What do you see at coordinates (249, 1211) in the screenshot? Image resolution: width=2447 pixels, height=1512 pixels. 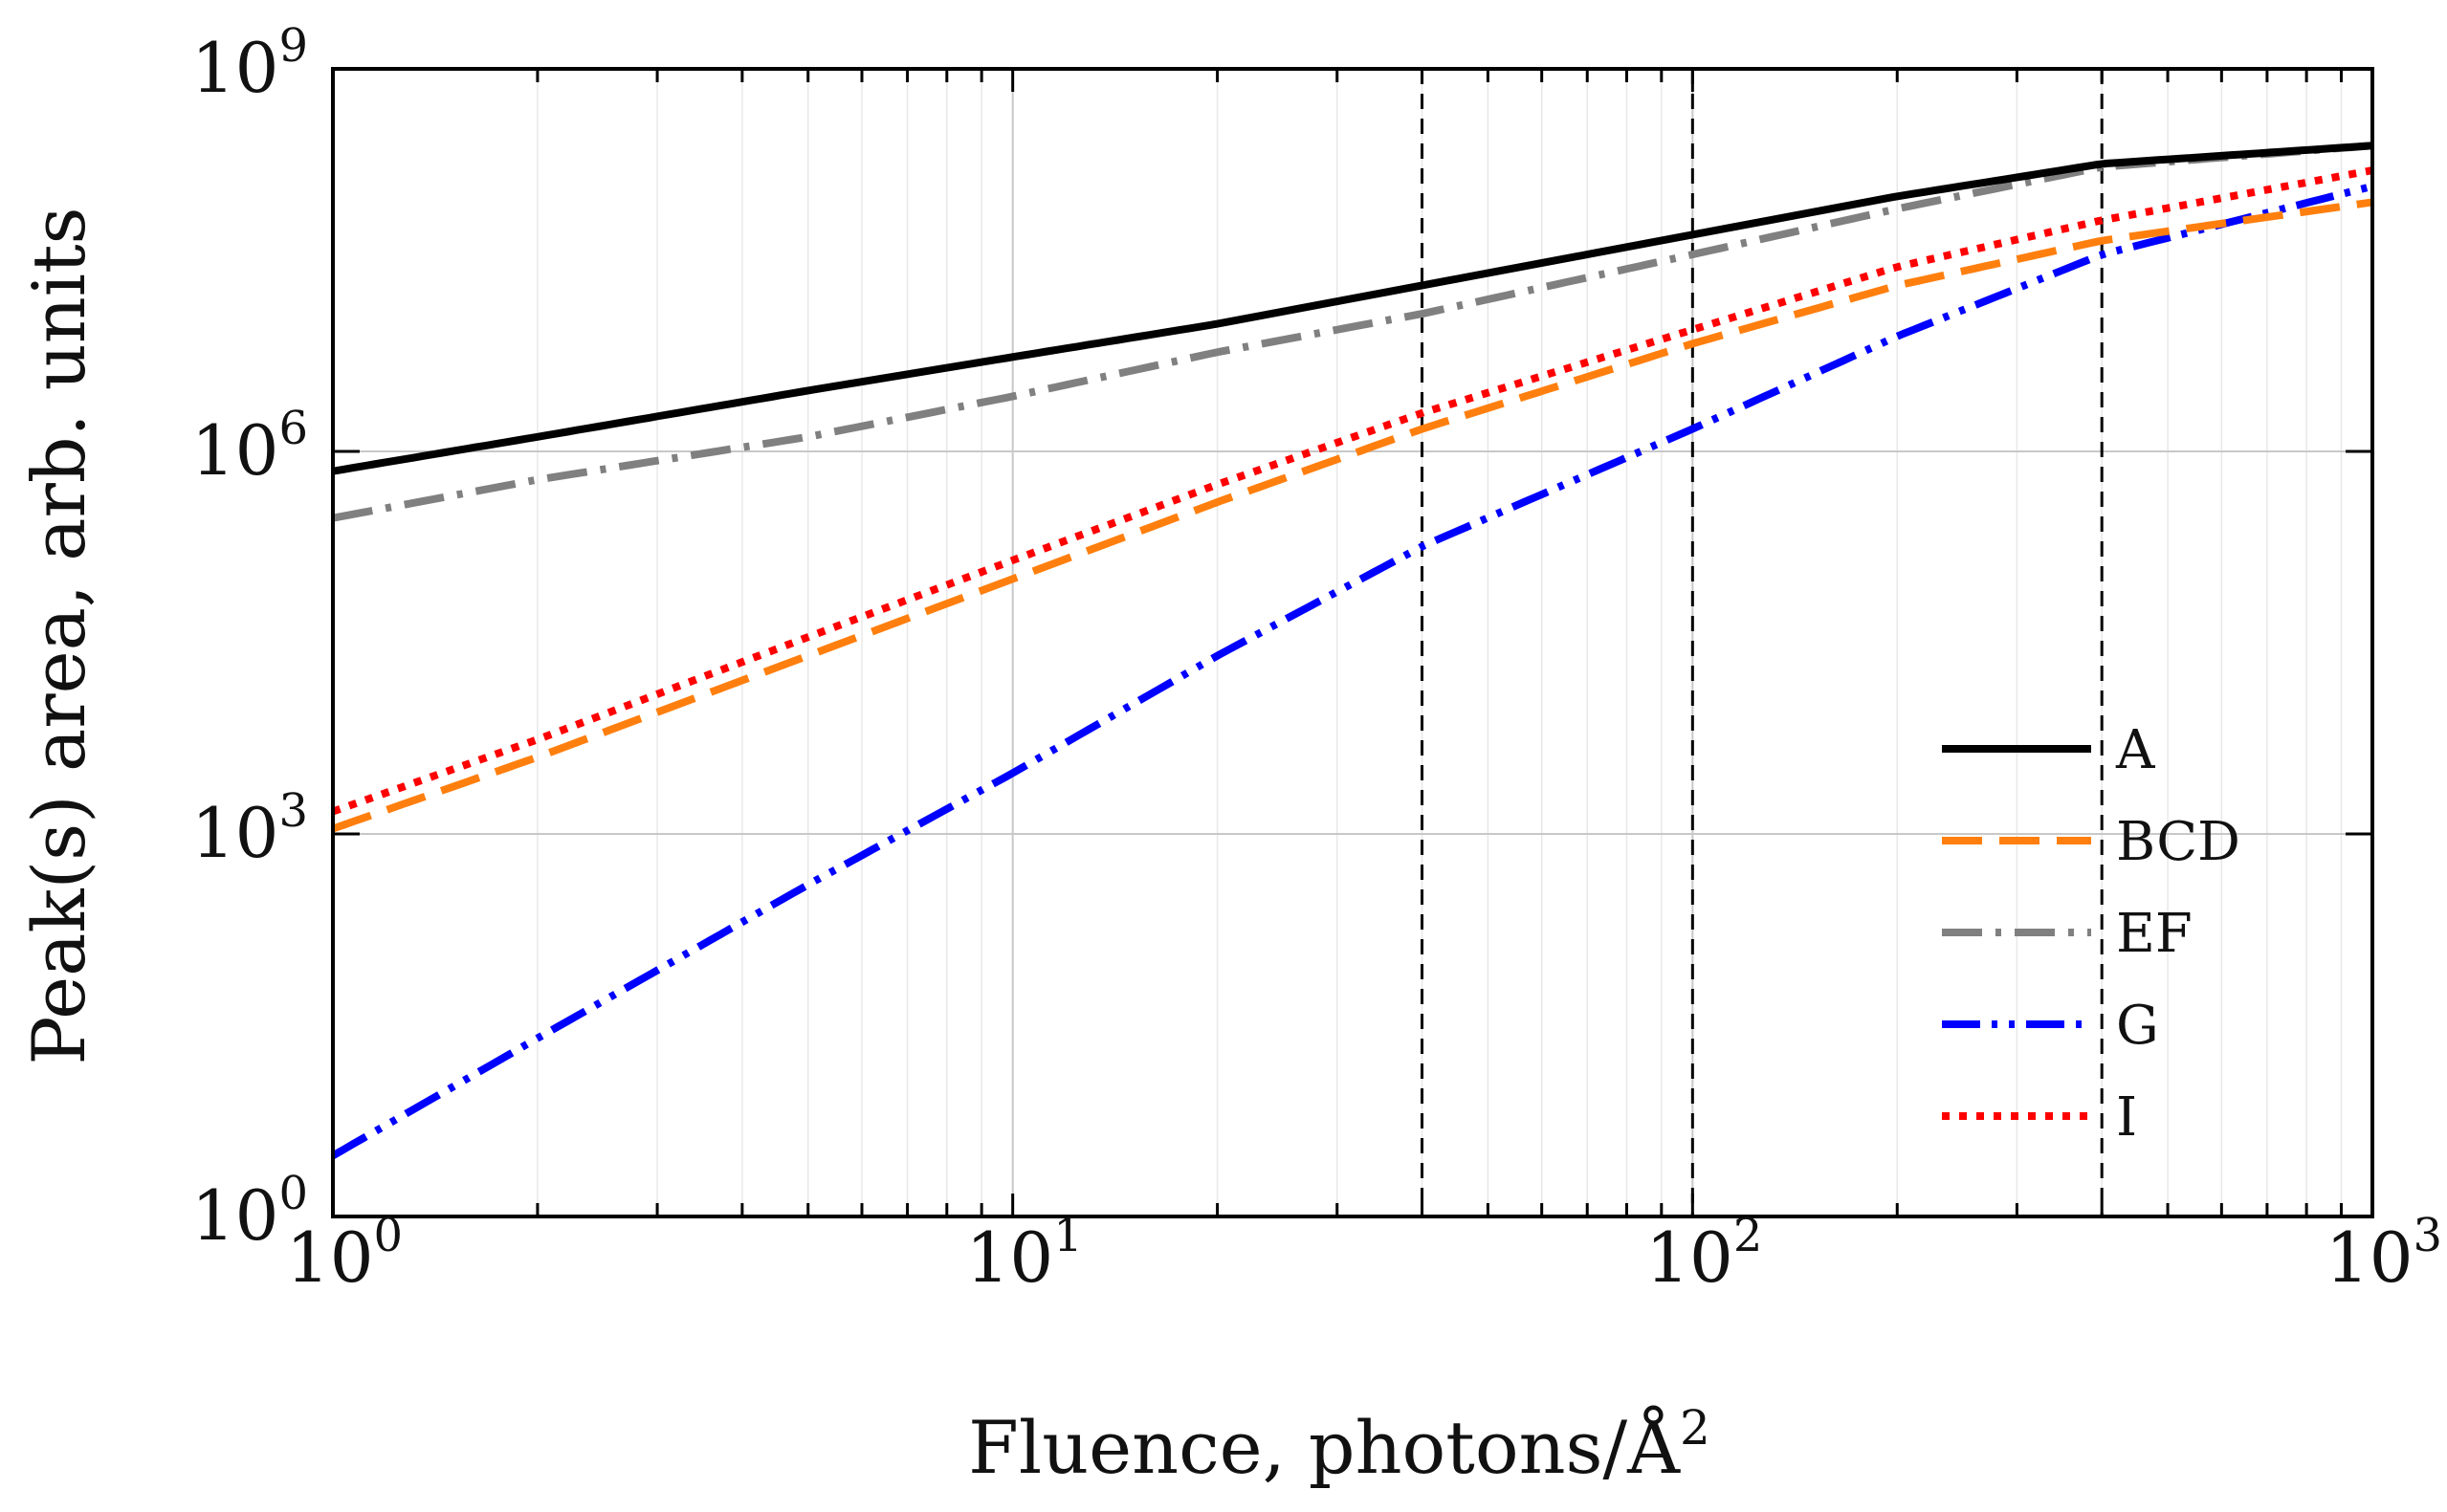 I see `y-tick-label: 10⁰` at bounding box center [249, 1211].